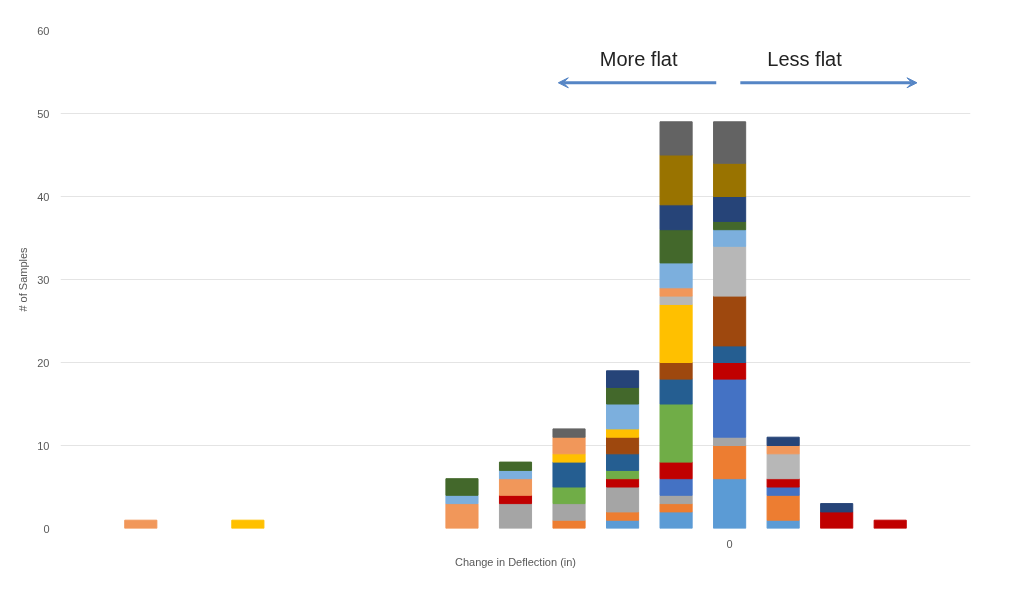 The image size is (1019, 597). What do you see at coordinates (43, 113) in the screenshot?
I see `y-tick-label: 50` at bounding box center [43, 113].